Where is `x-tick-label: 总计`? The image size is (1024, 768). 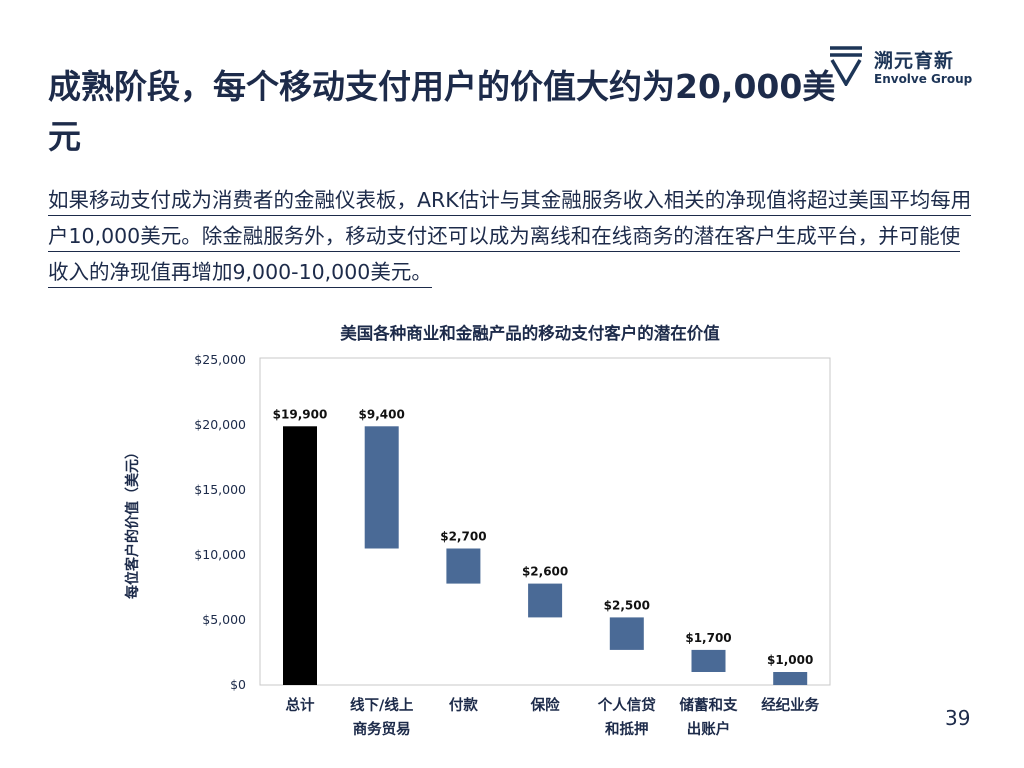
x-tick-label: 总计 is located at coordinates (300, 705).